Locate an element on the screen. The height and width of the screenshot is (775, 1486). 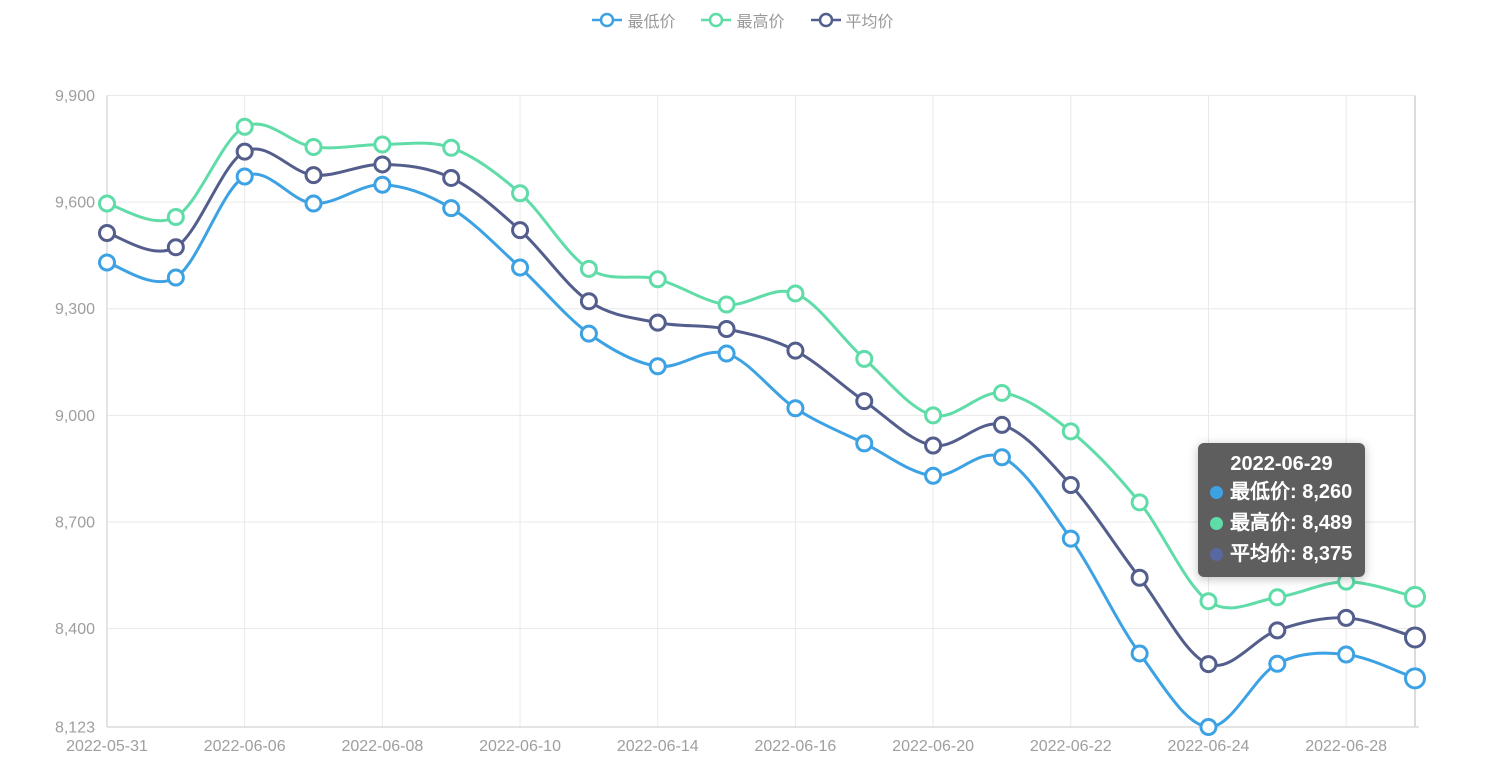
legend-item-average: 平均价 is located at coordinates (852, 20).